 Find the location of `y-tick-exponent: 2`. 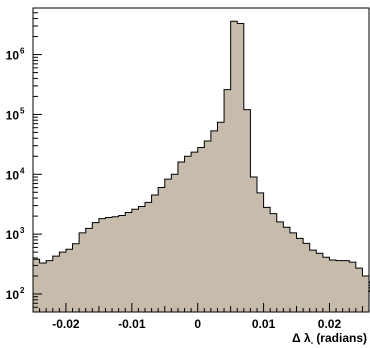

y-tick-exponent: 2 is located at coordinates (22, 290).